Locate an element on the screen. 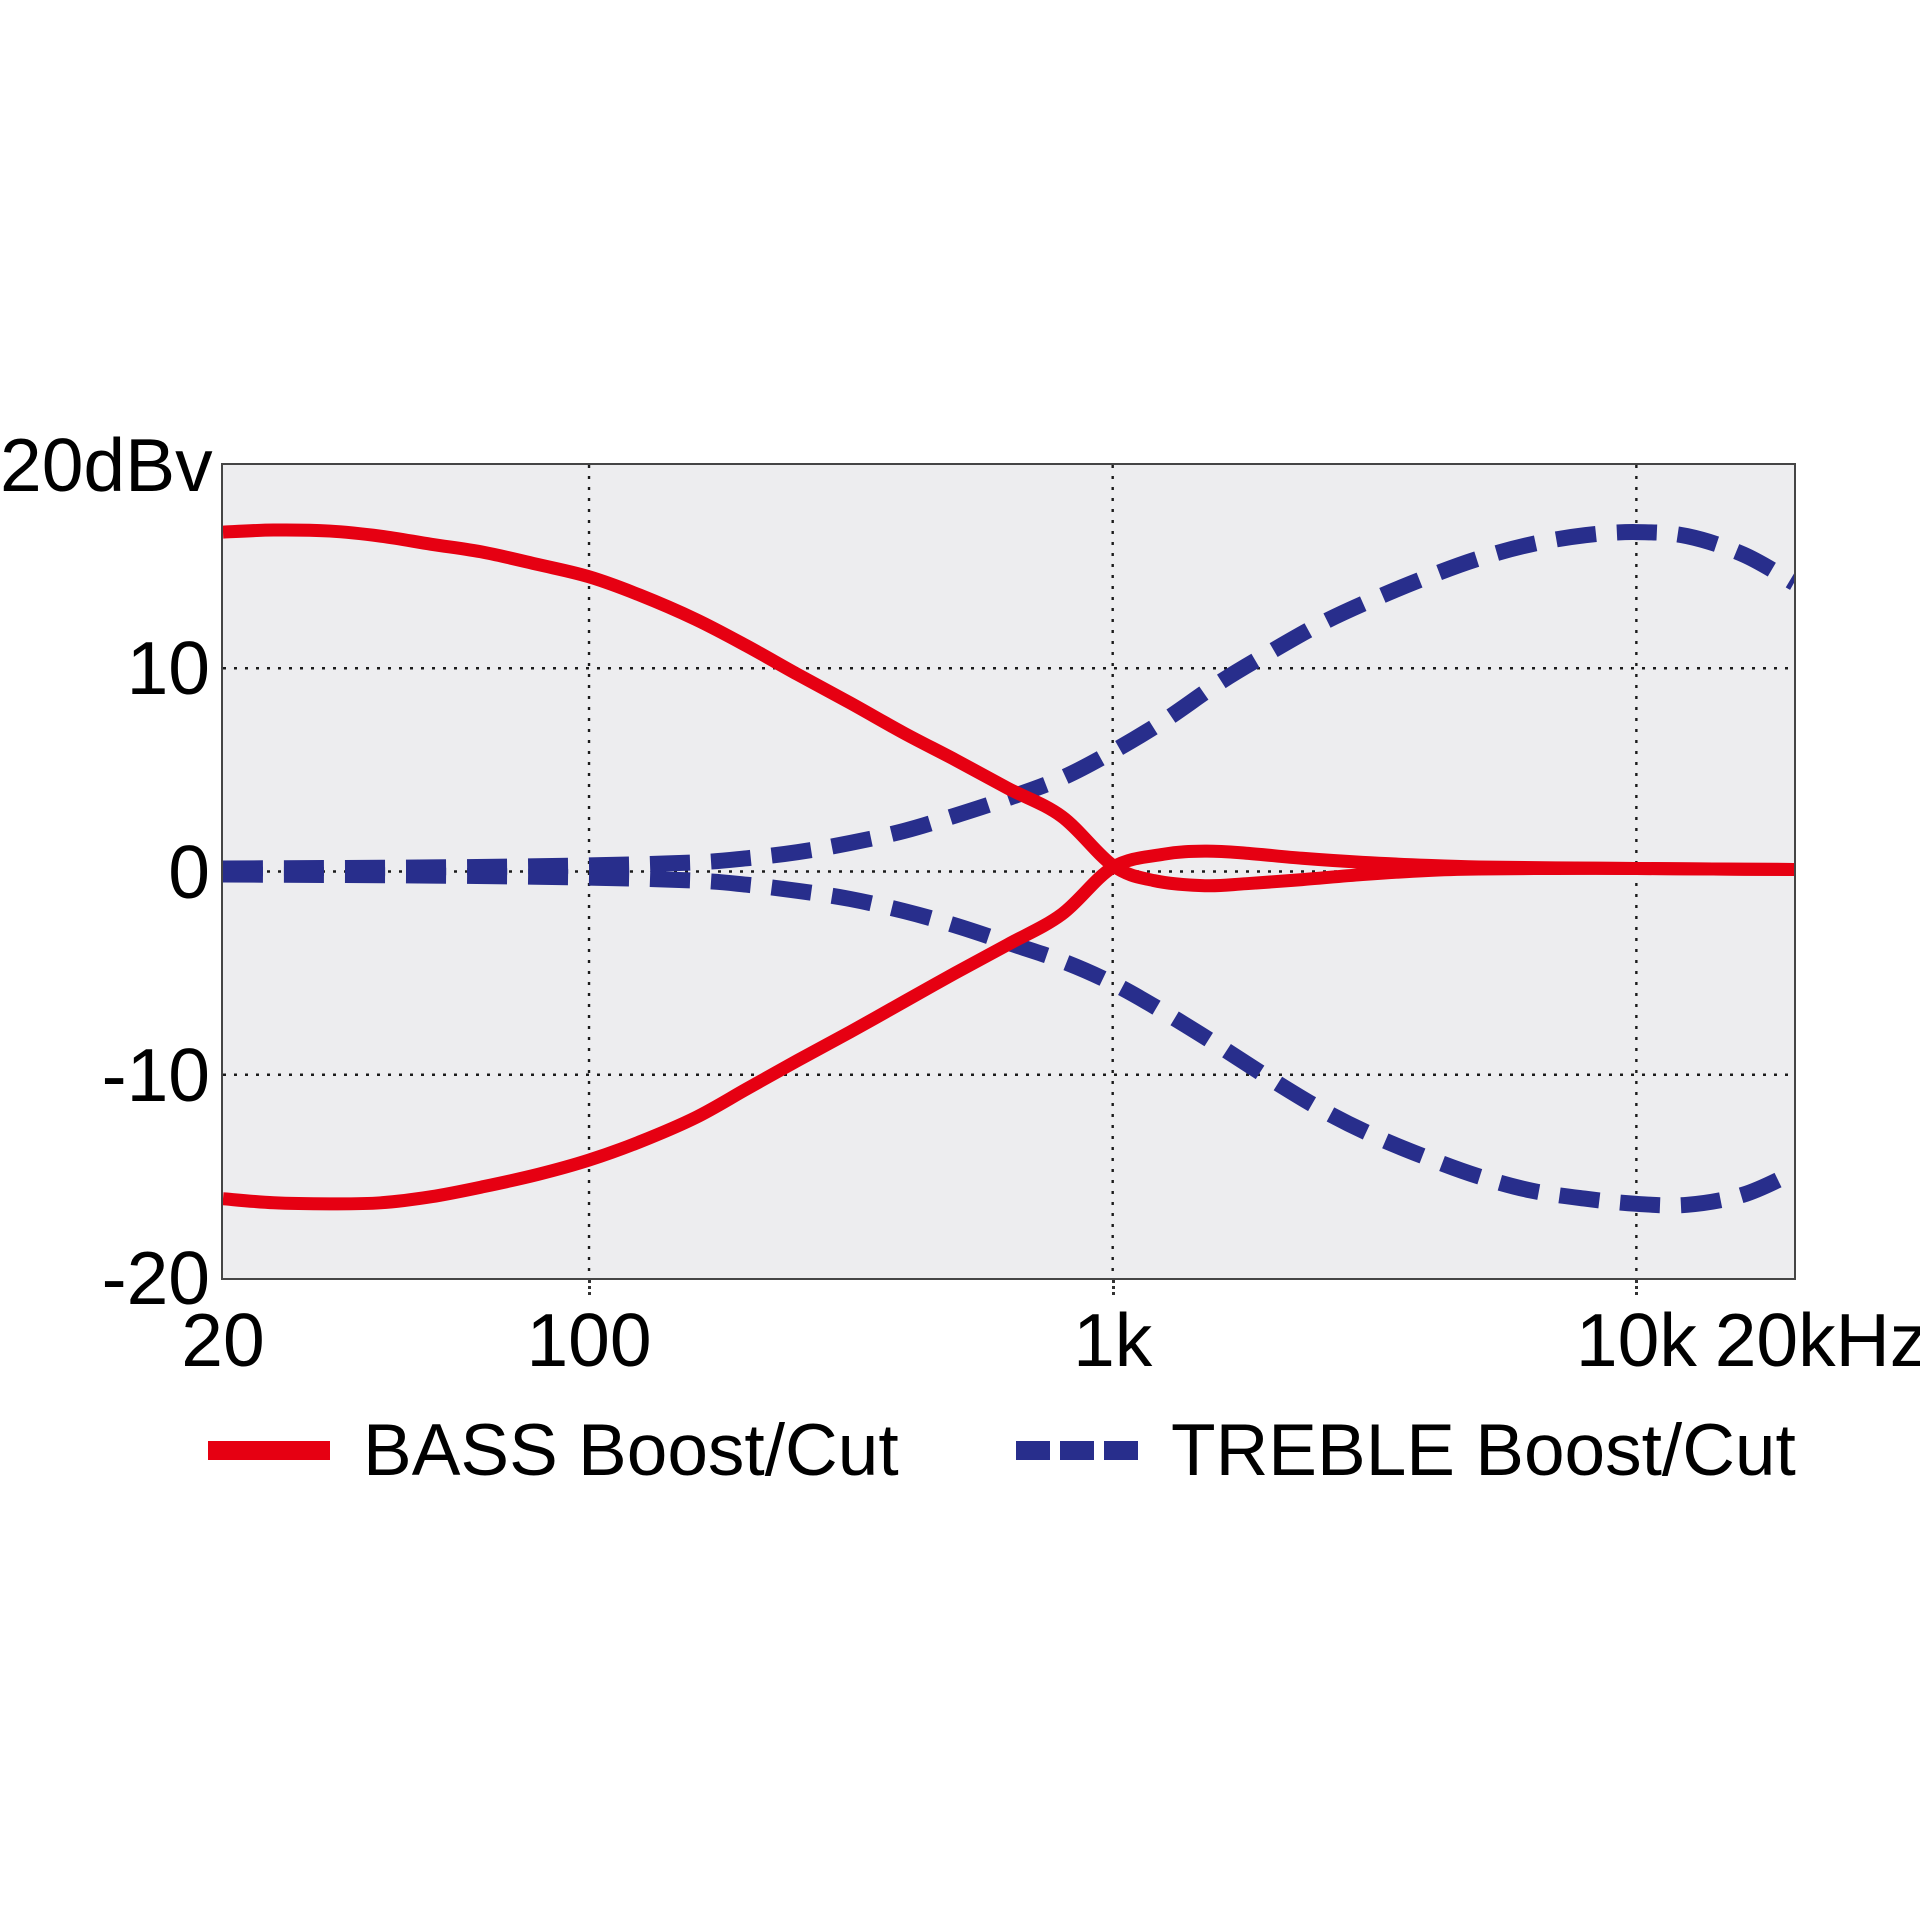  legend-swatch-dashed-line-icon is located at coordinates (1077, 1450).